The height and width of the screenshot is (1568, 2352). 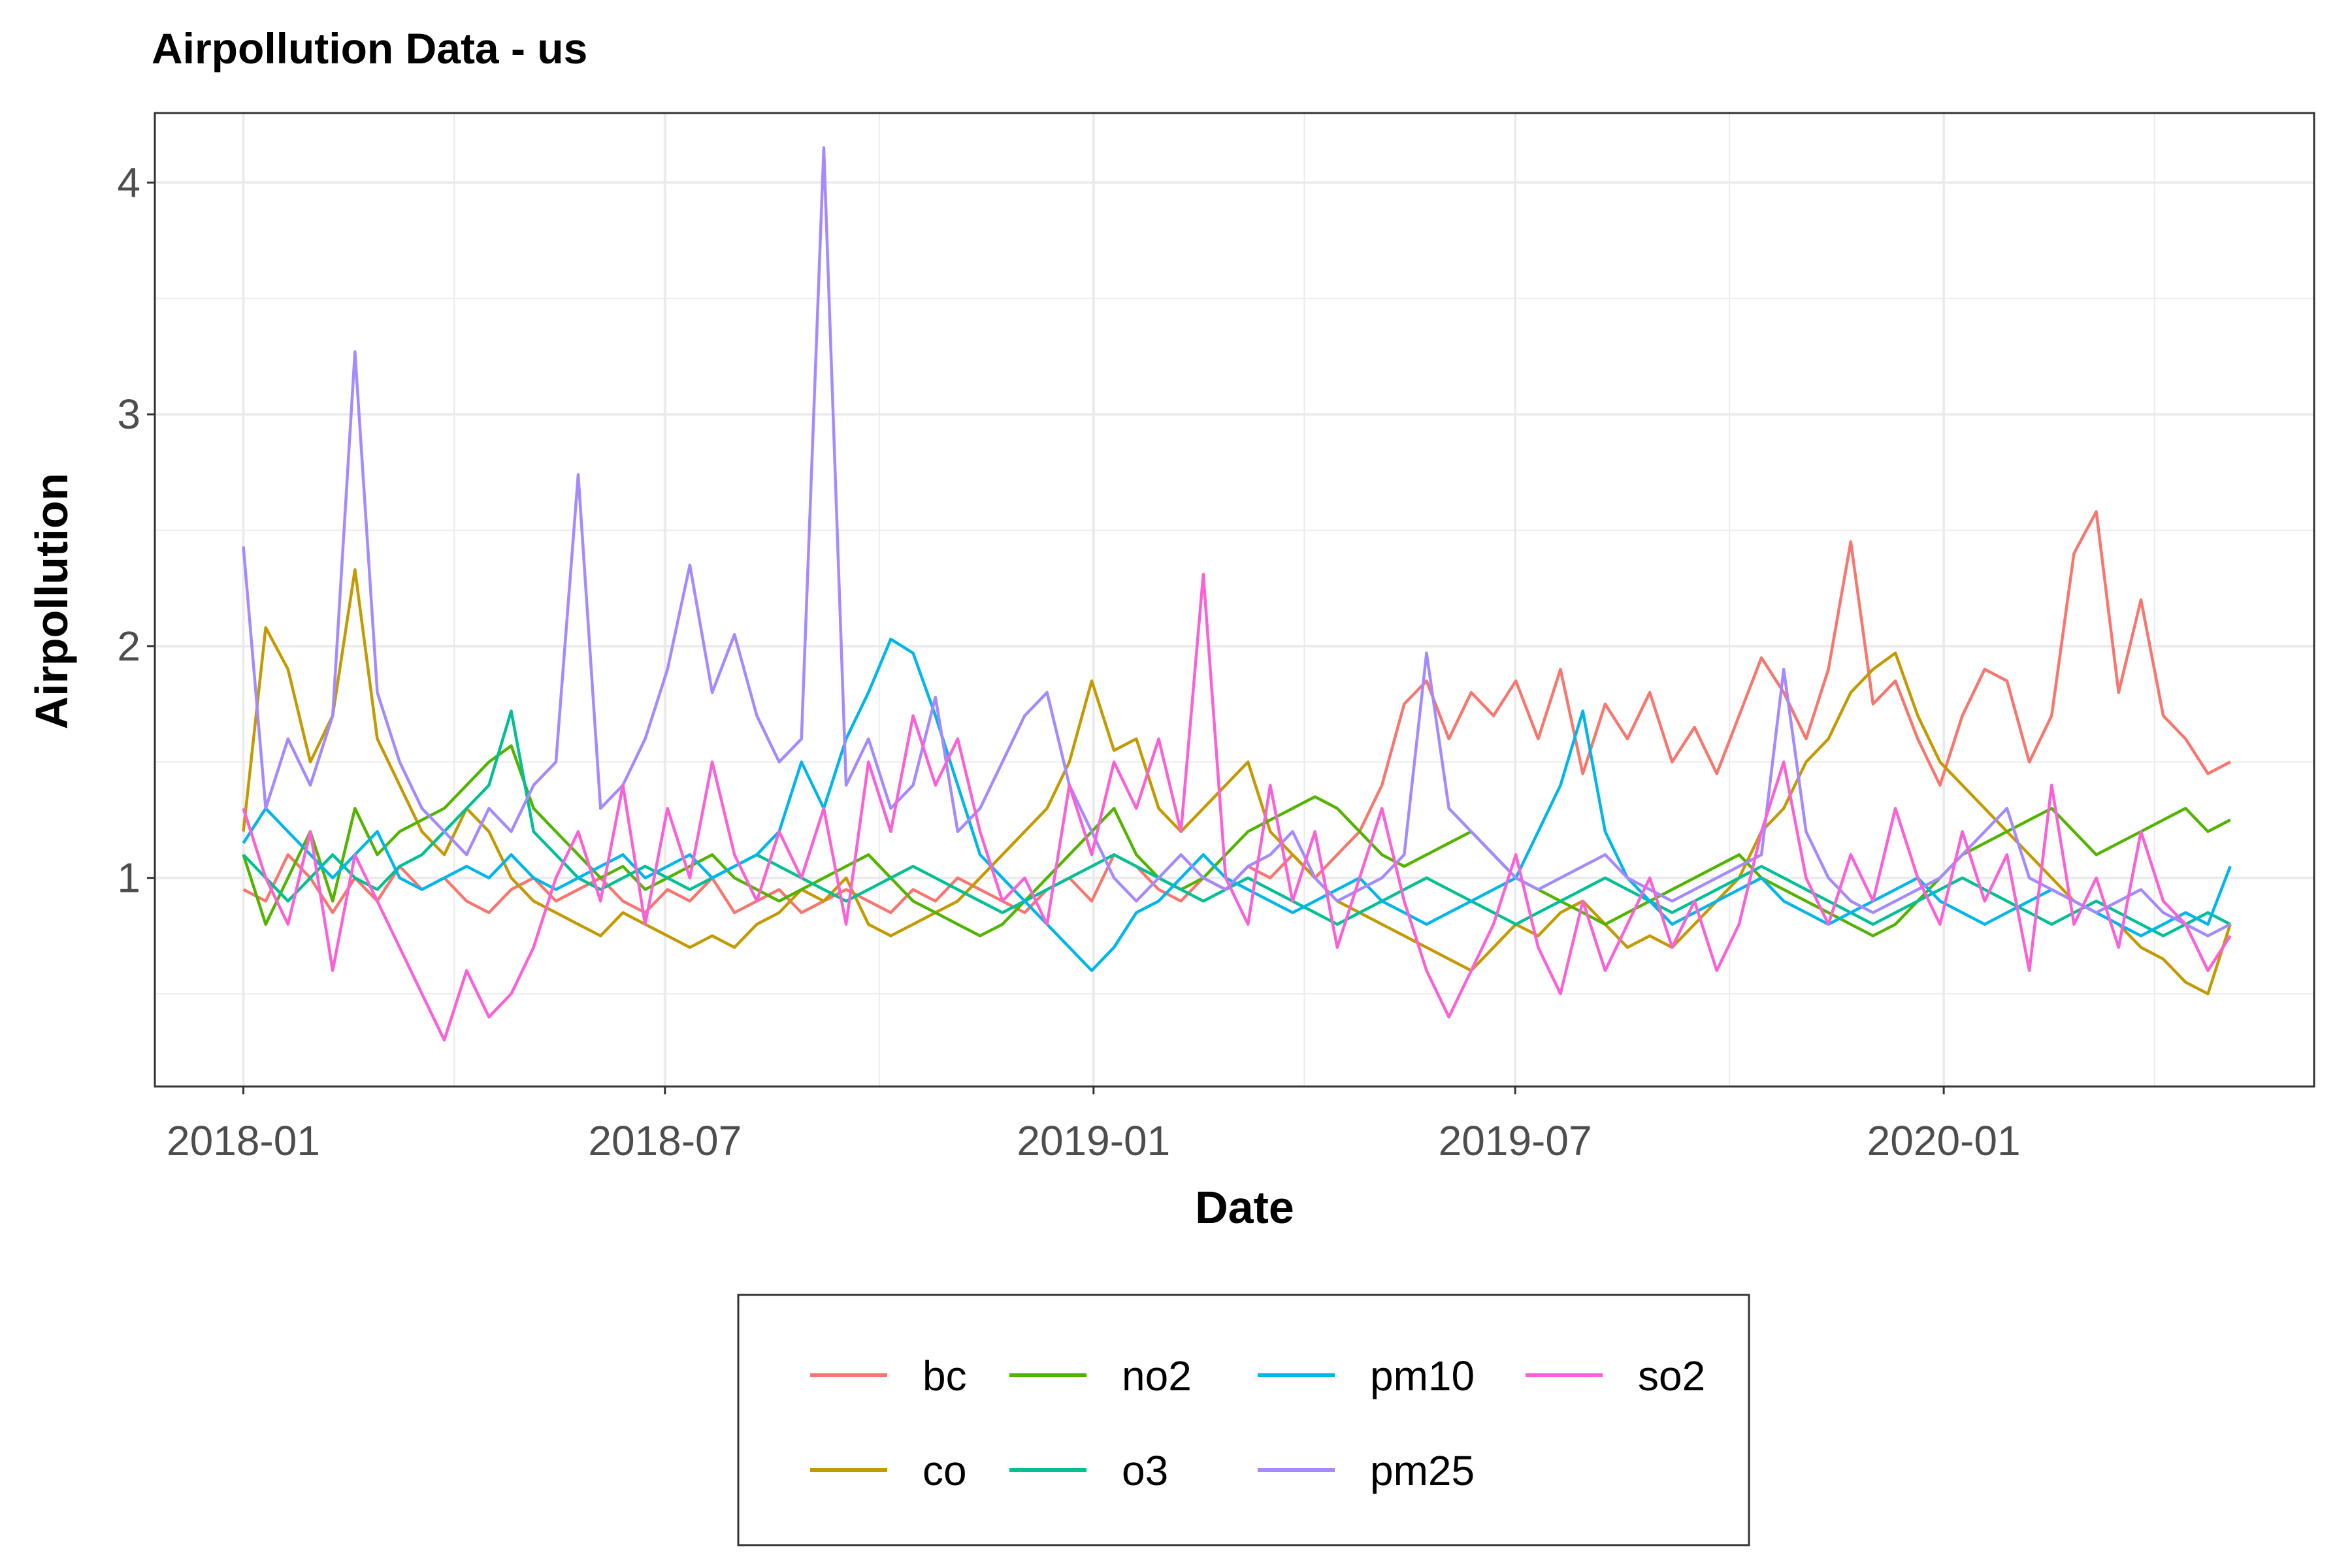 I want to click on x-axis-title: Date, so click(x=1244, y=1207).